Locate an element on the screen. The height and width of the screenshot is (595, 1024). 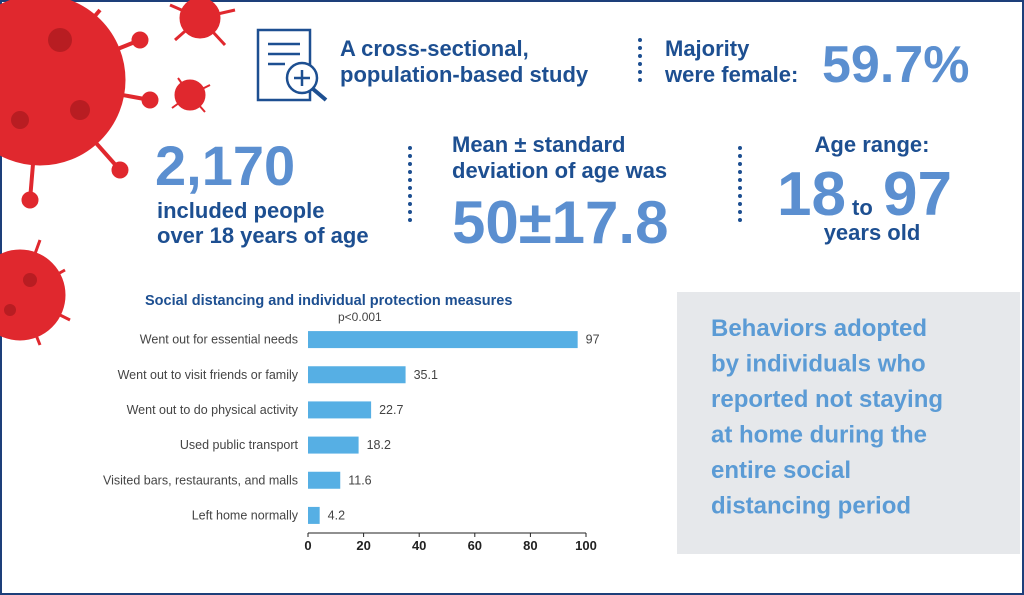
panel-text: entire social is located at coordinates (781, 470).